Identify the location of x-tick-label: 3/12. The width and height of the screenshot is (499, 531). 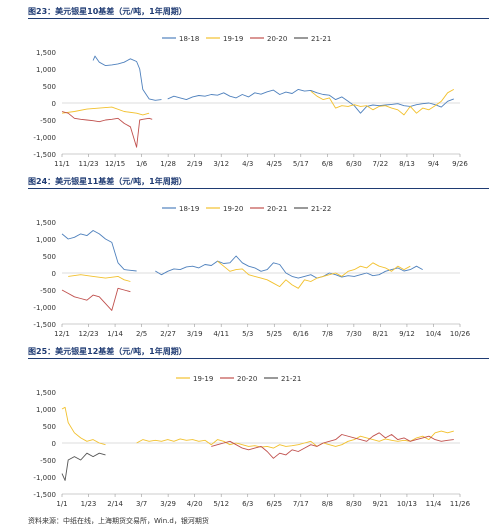
(221, 164).